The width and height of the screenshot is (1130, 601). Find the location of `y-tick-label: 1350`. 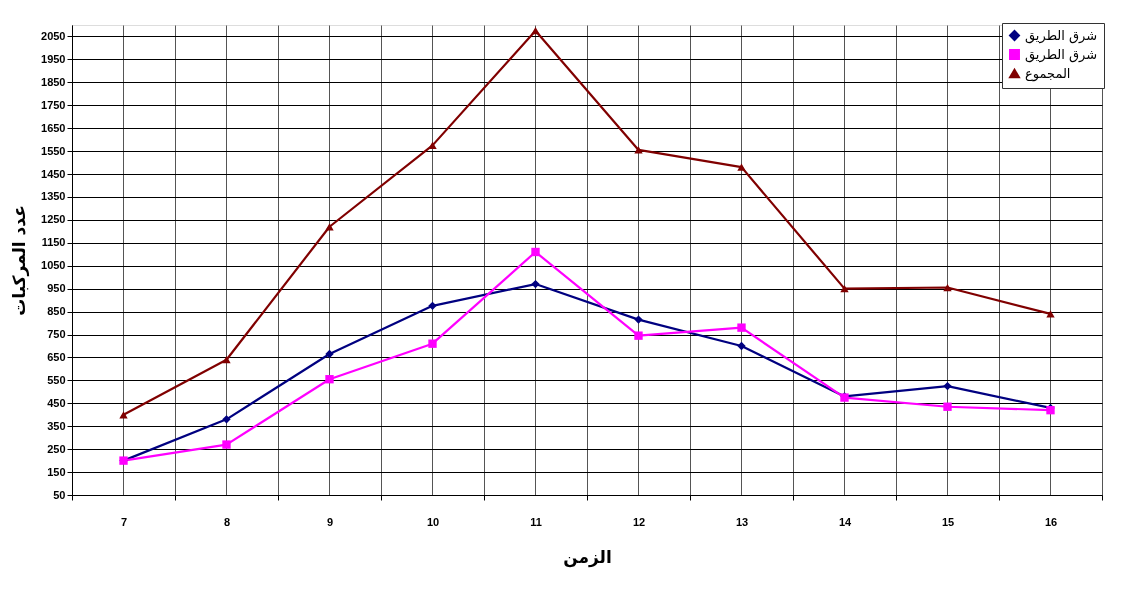

y-tick-label: 1350 is located at coordinates (53, 196).